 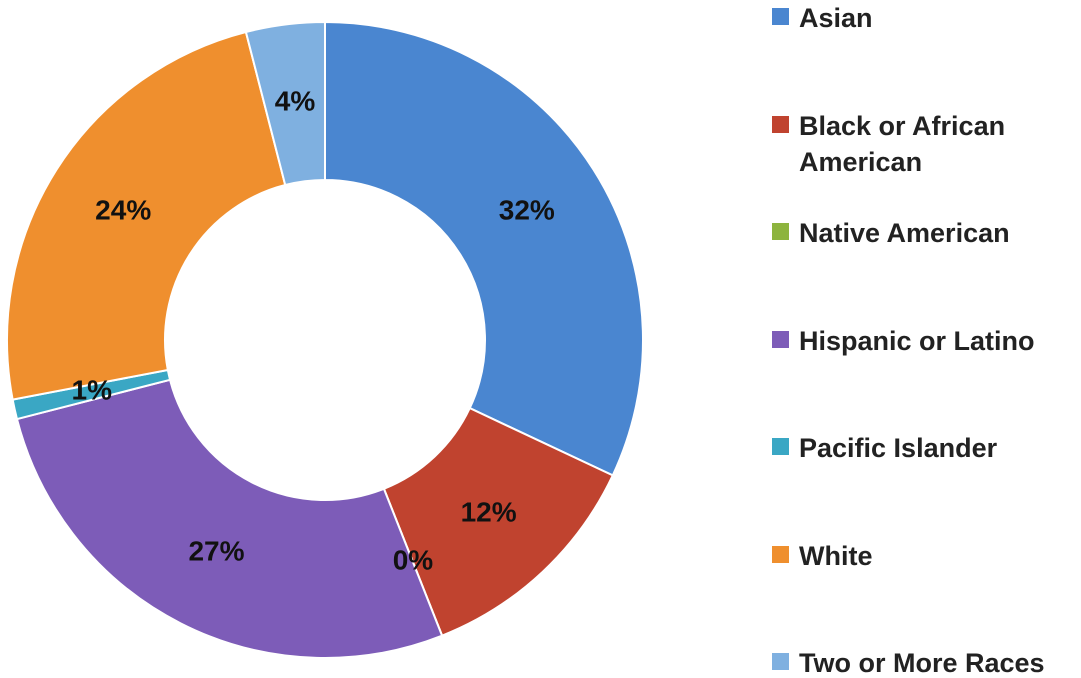 I want to click on data-label: 32%, so click(x=527, y=209).